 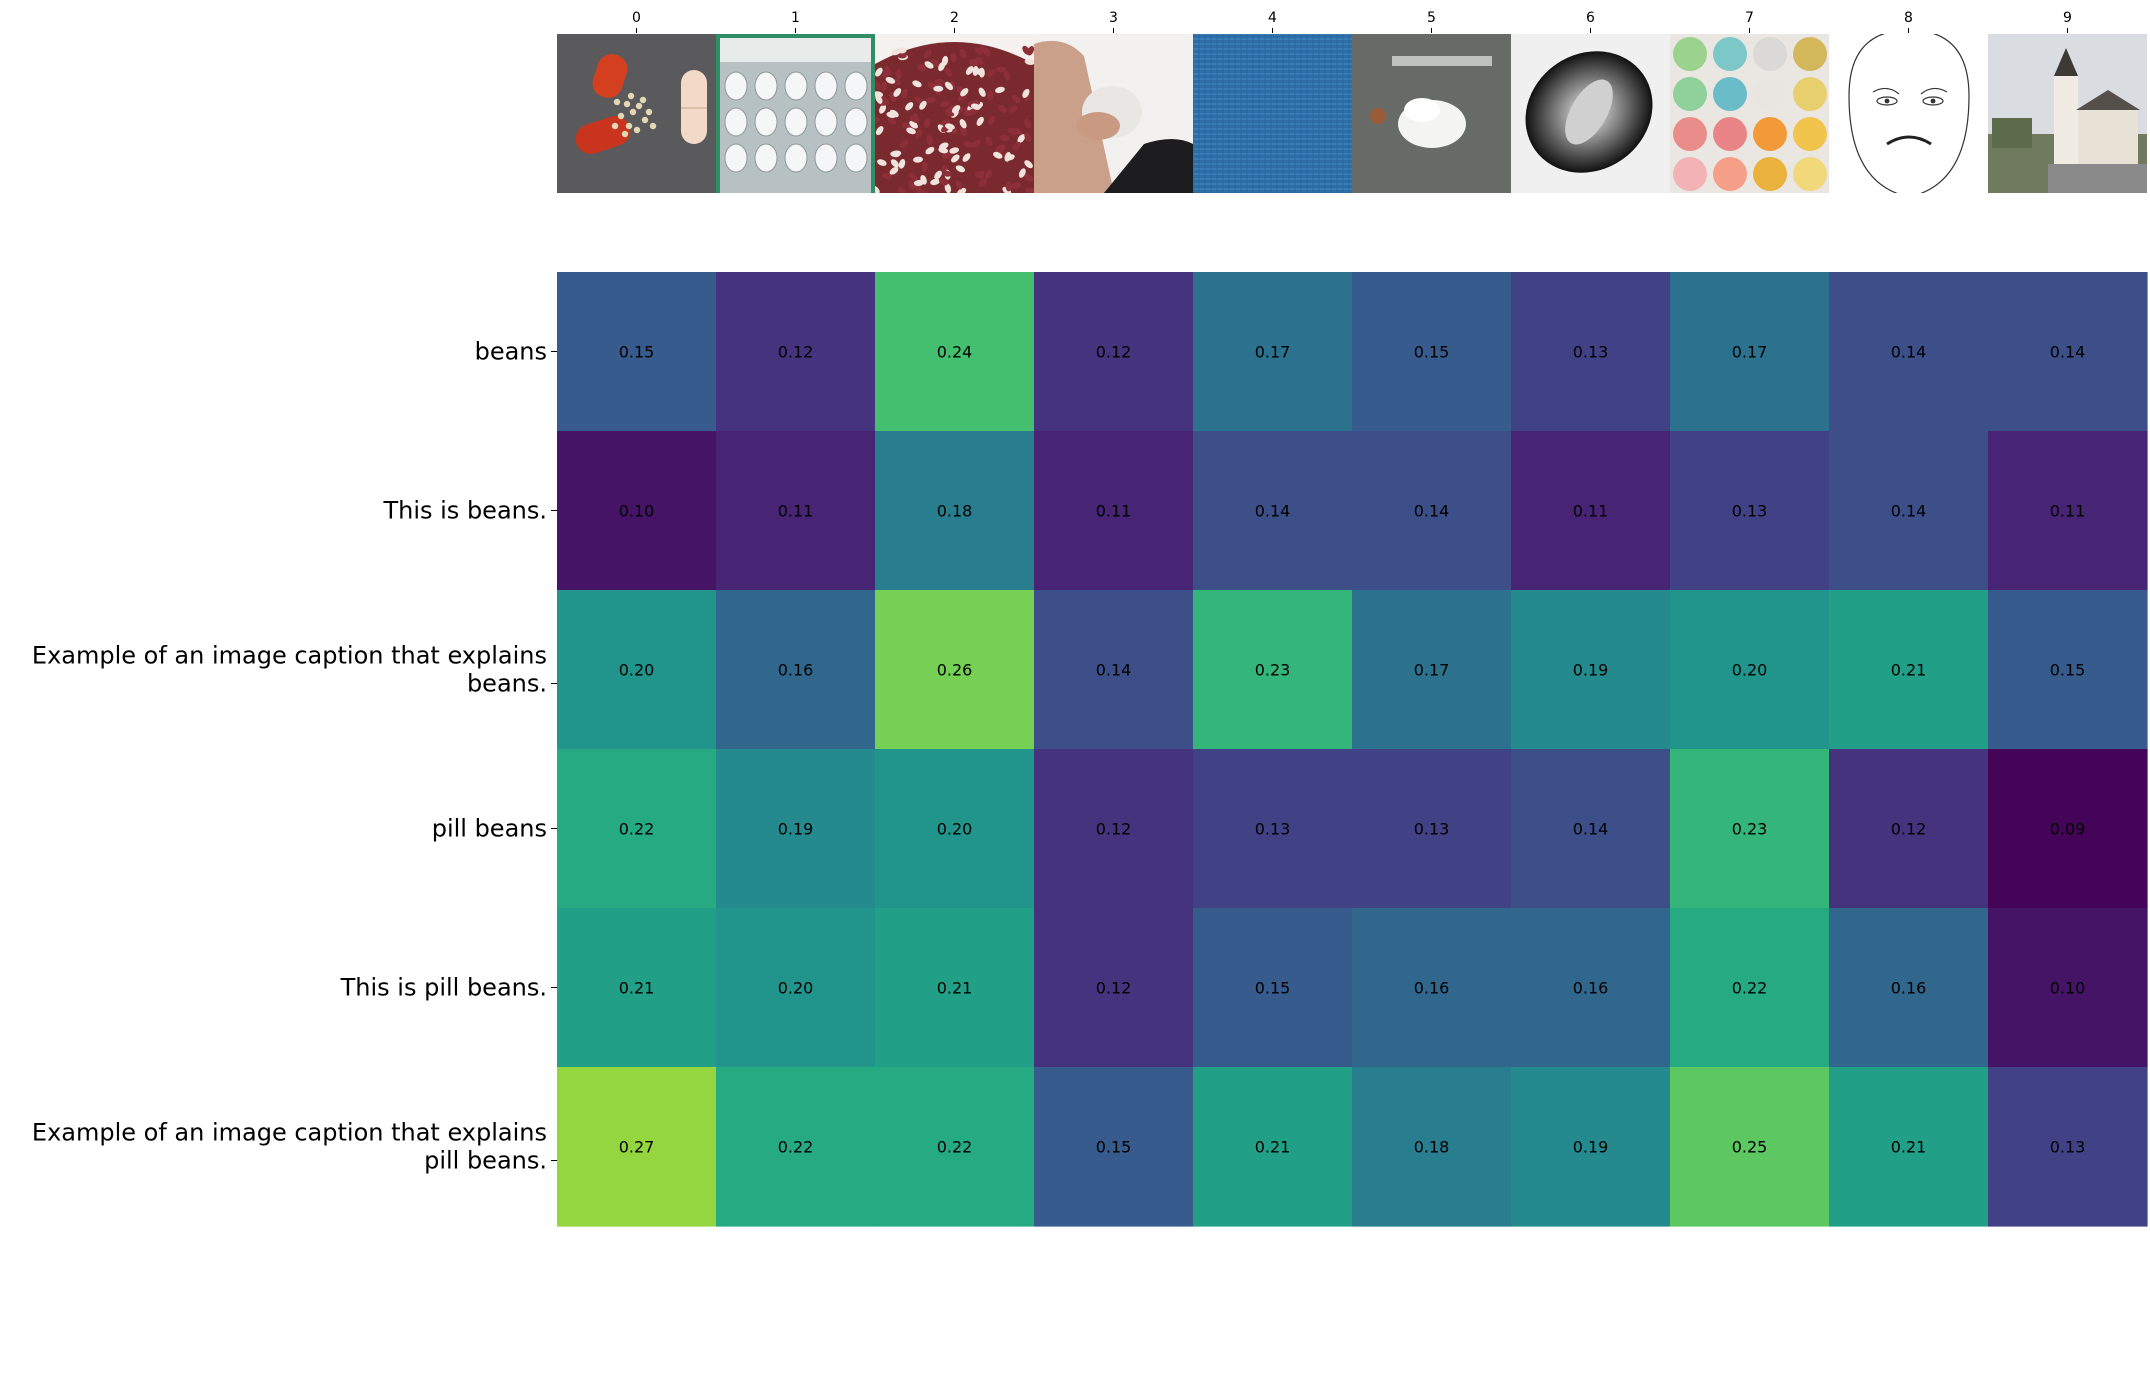 What do you see at coordinates (2068, 829) in the screenshot?
I see `cell-value-label: 0.09` at bounding box center [2068, 829].